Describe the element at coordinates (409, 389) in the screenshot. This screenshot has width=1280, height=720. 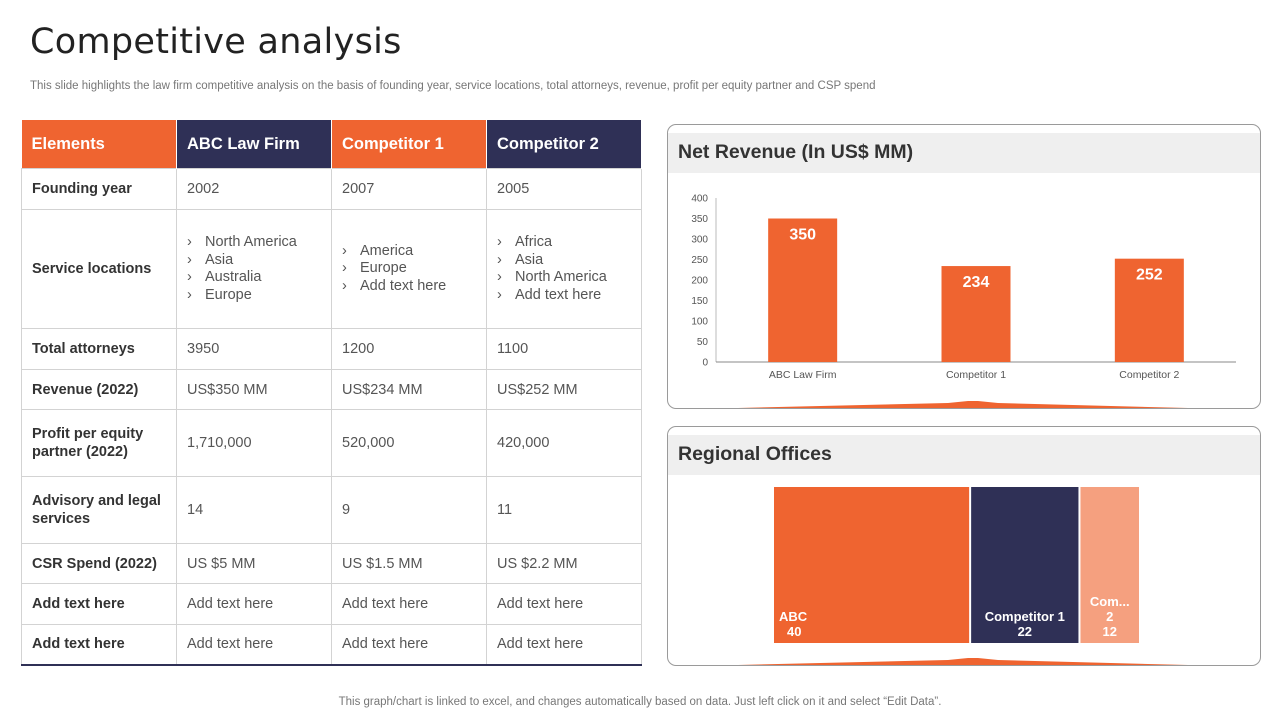
I see `table-cell: US$234 MM` at that location.